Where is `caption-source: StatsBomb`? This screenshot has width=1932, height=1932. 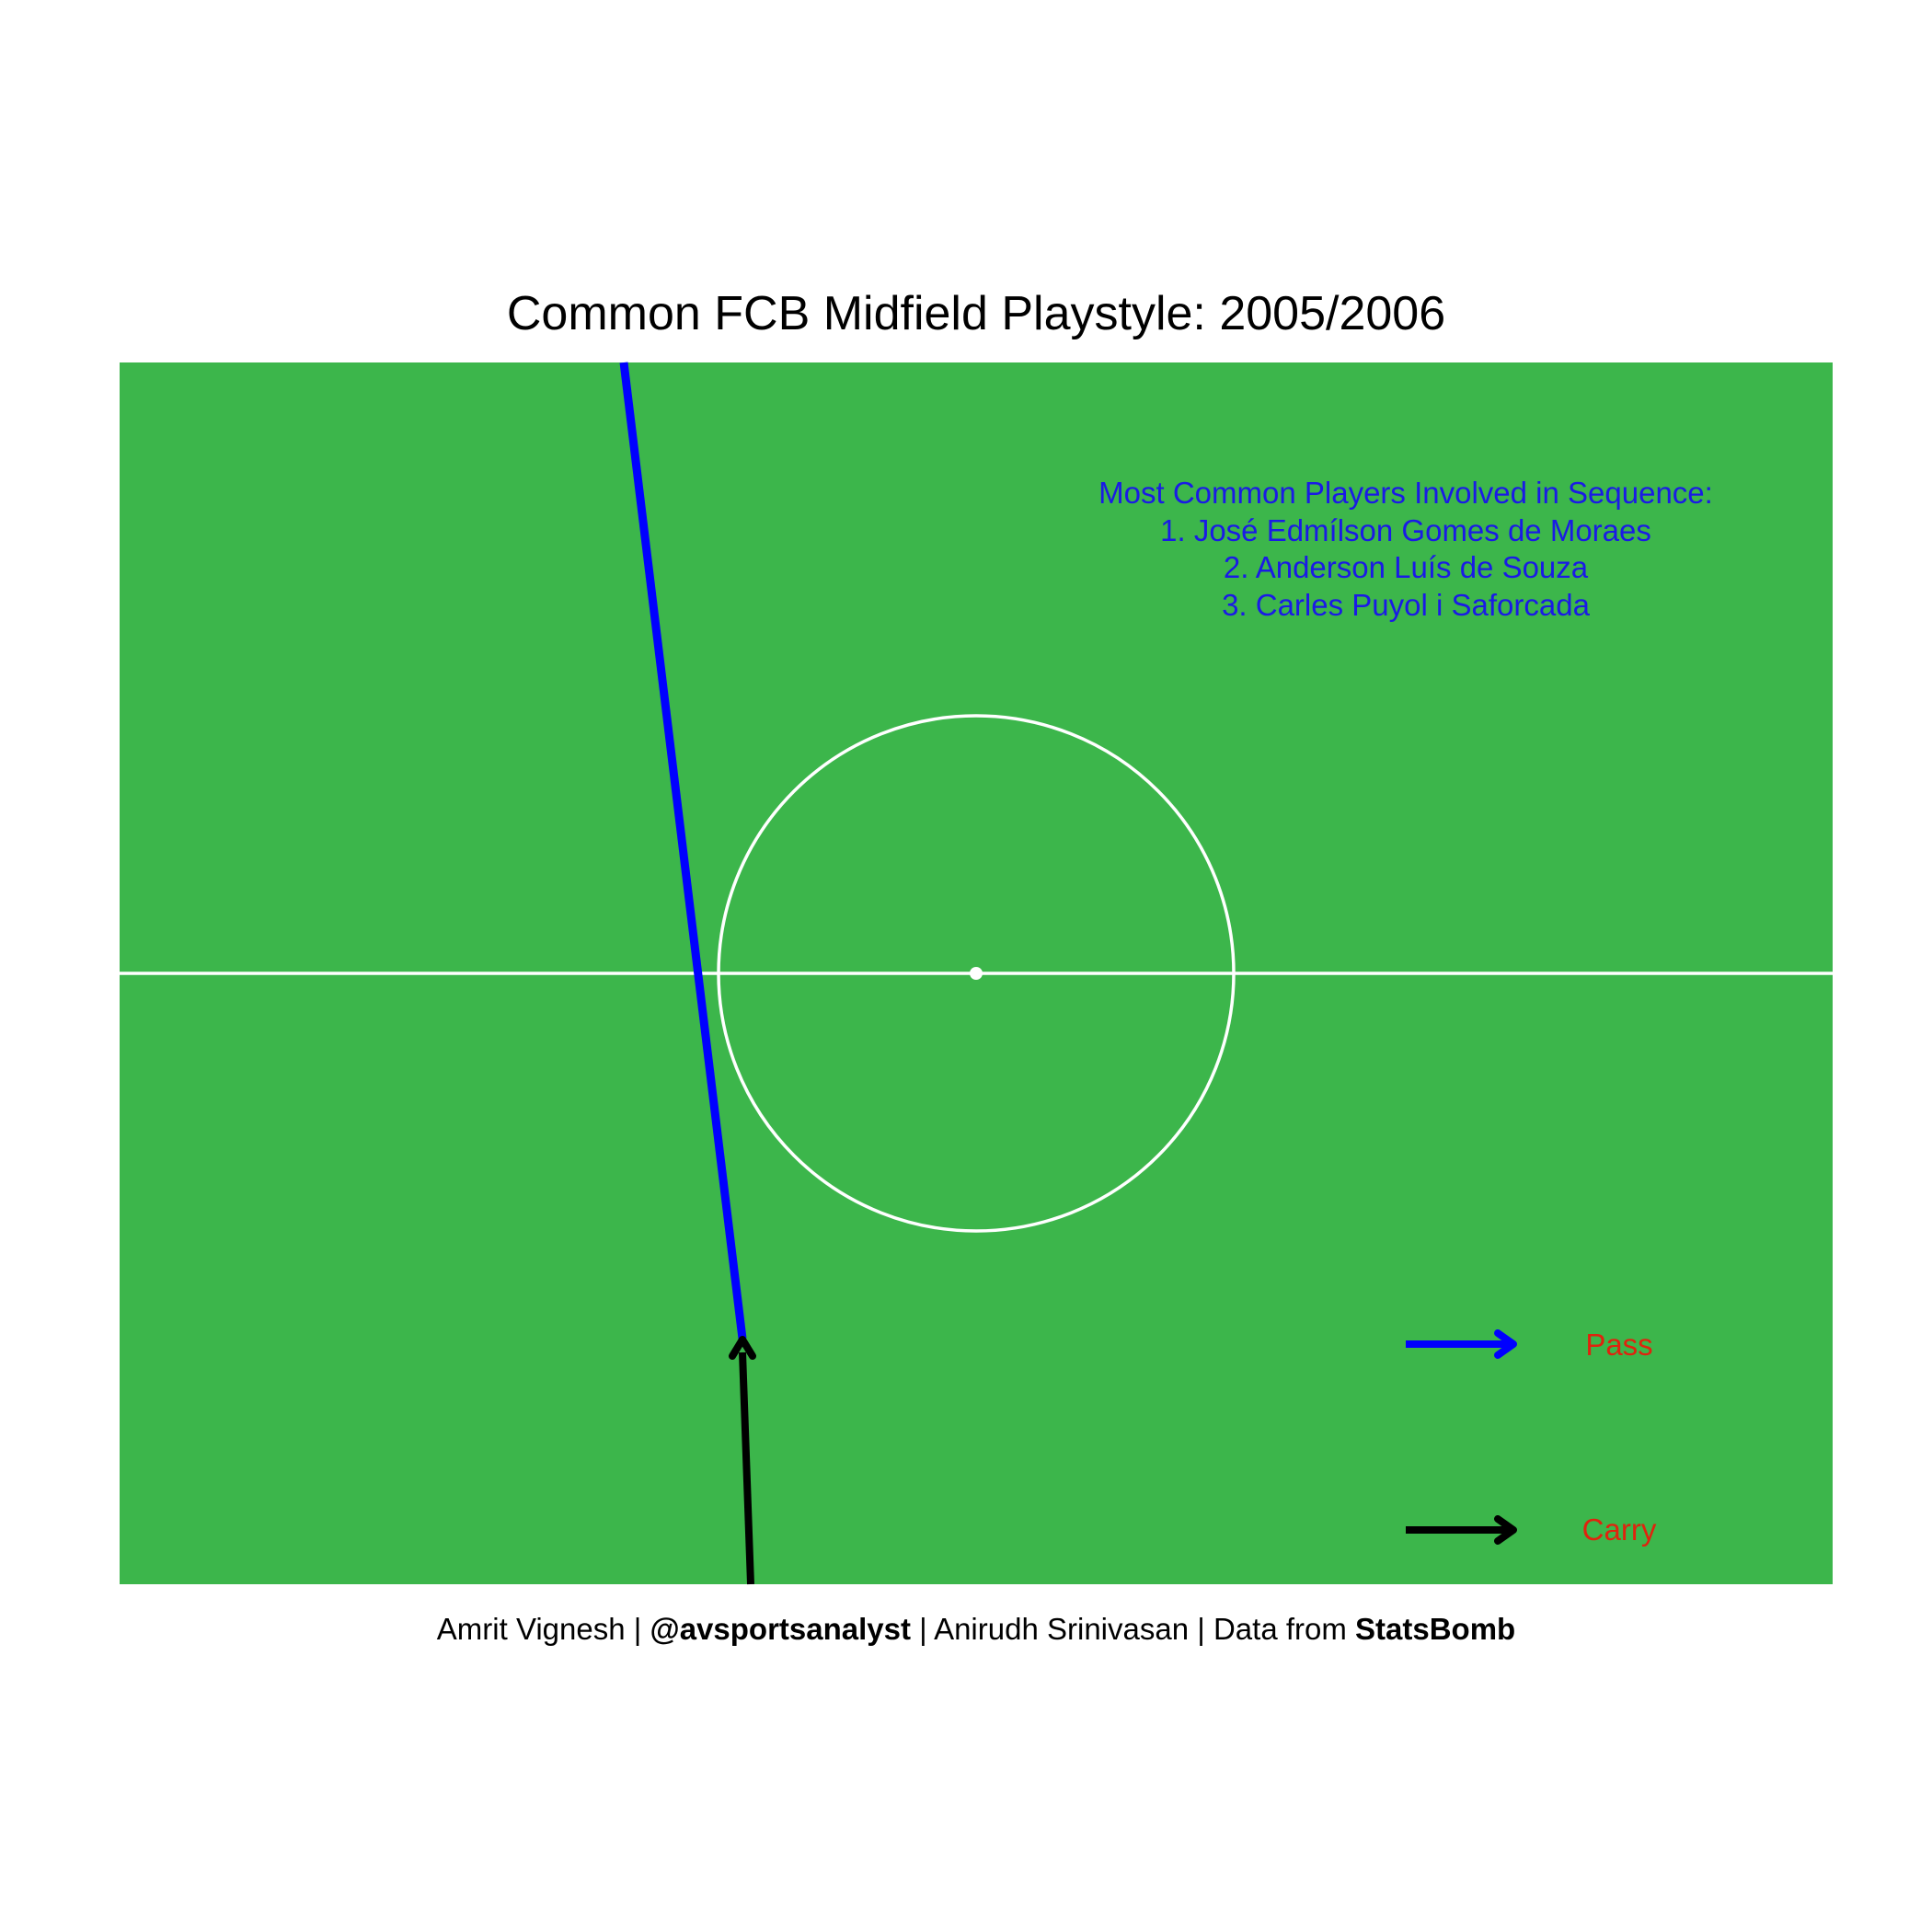 caption-source: StatsBomb is located at coordinates (1435, 1629).